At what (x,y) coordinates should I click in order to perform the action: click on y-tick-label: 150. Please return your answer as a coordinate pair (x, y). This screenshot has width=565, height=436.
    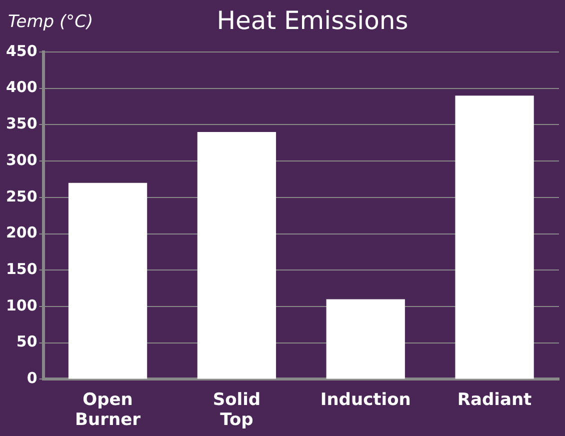
    Looking at the image, I should click on (22, 269).